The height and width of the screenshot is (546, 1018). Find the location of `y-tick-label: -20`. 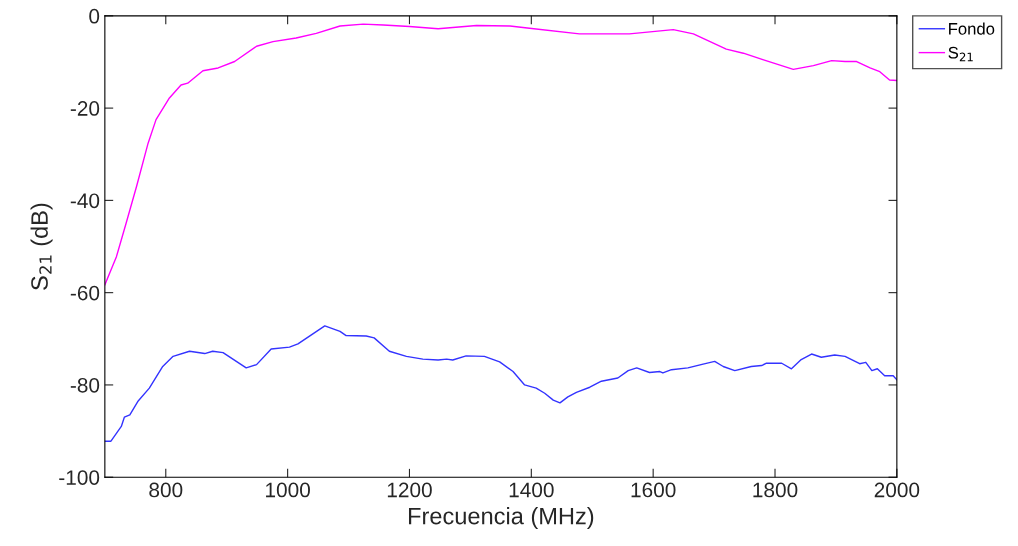

y-tick-label: -20 is located at coordinates (85, 108).